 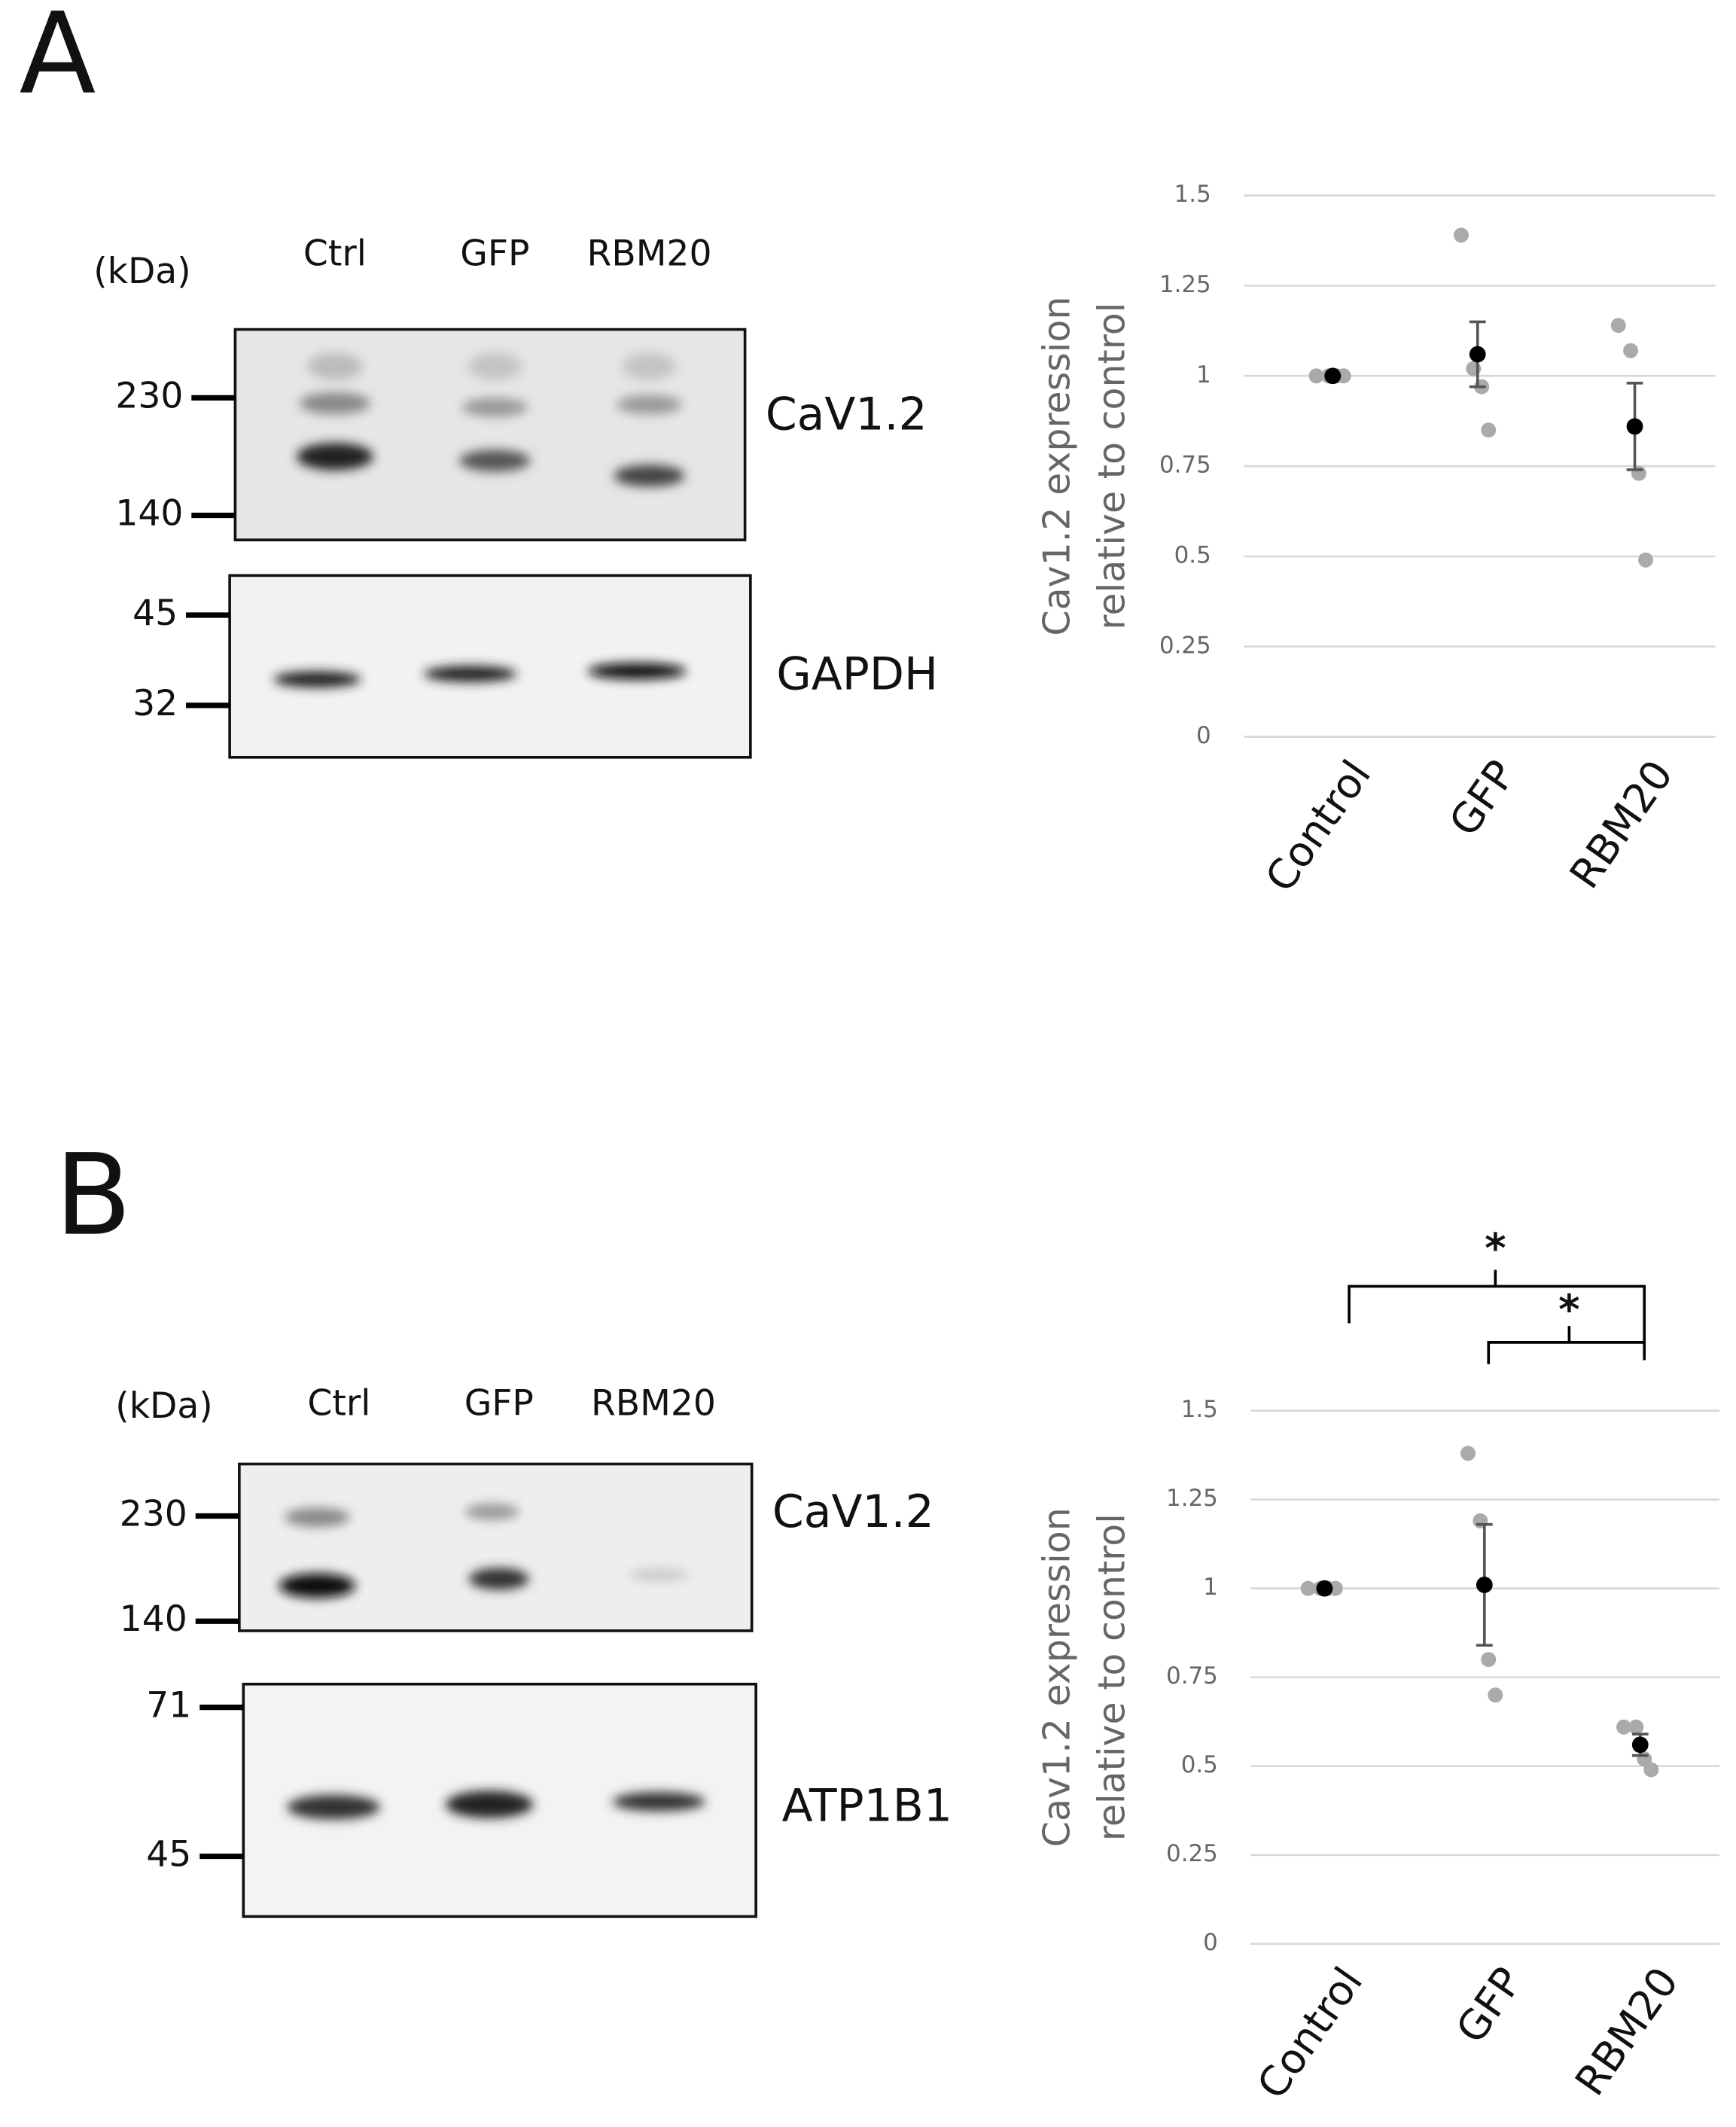 I want to click on blot, so click(x=496, y=1547).